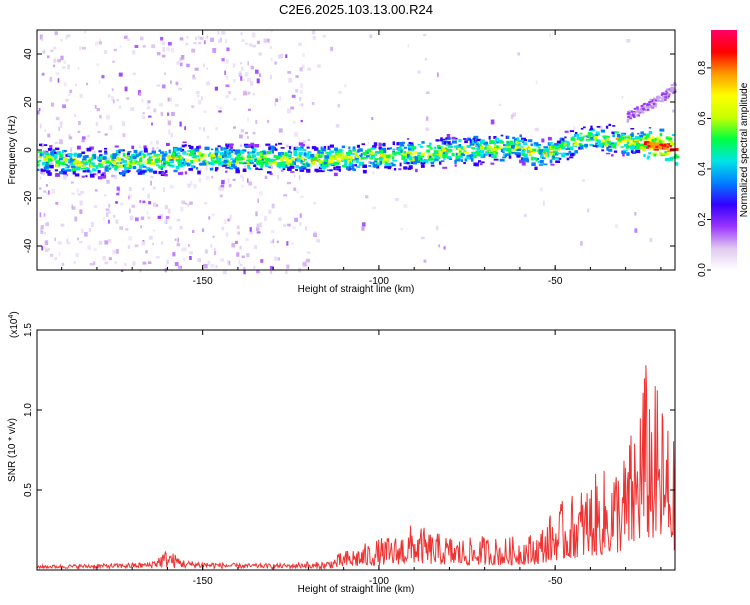 The width and height of the screenshot is (750, 605). Describe the element at coordinates (555, 281) in the screenshot. I see `heatmap-x-tick-label: -50` at that location.